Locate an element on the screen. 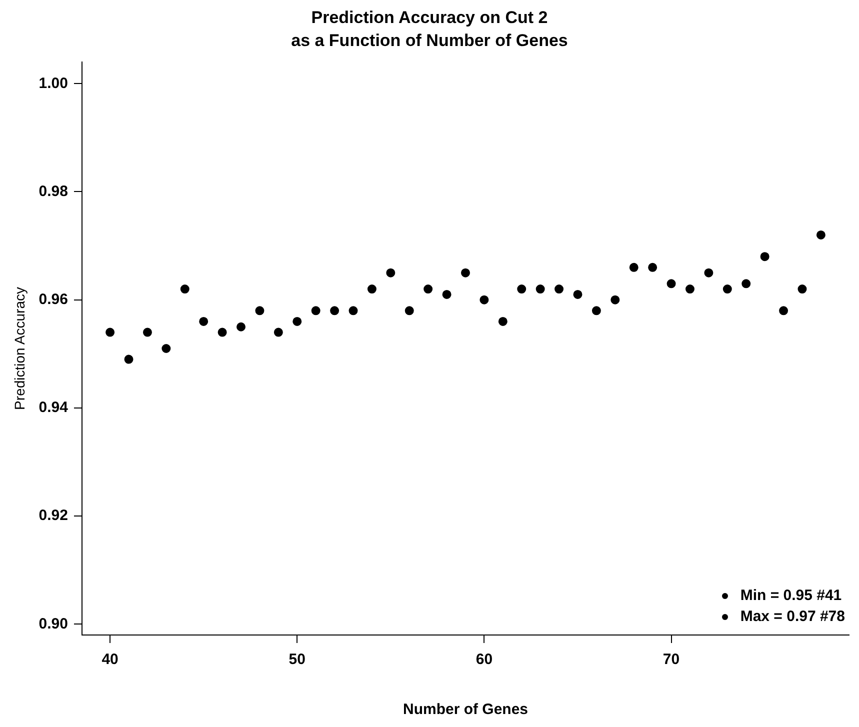  y-axis-title: Prediction Accuracy is located at coordinates (19, 348).